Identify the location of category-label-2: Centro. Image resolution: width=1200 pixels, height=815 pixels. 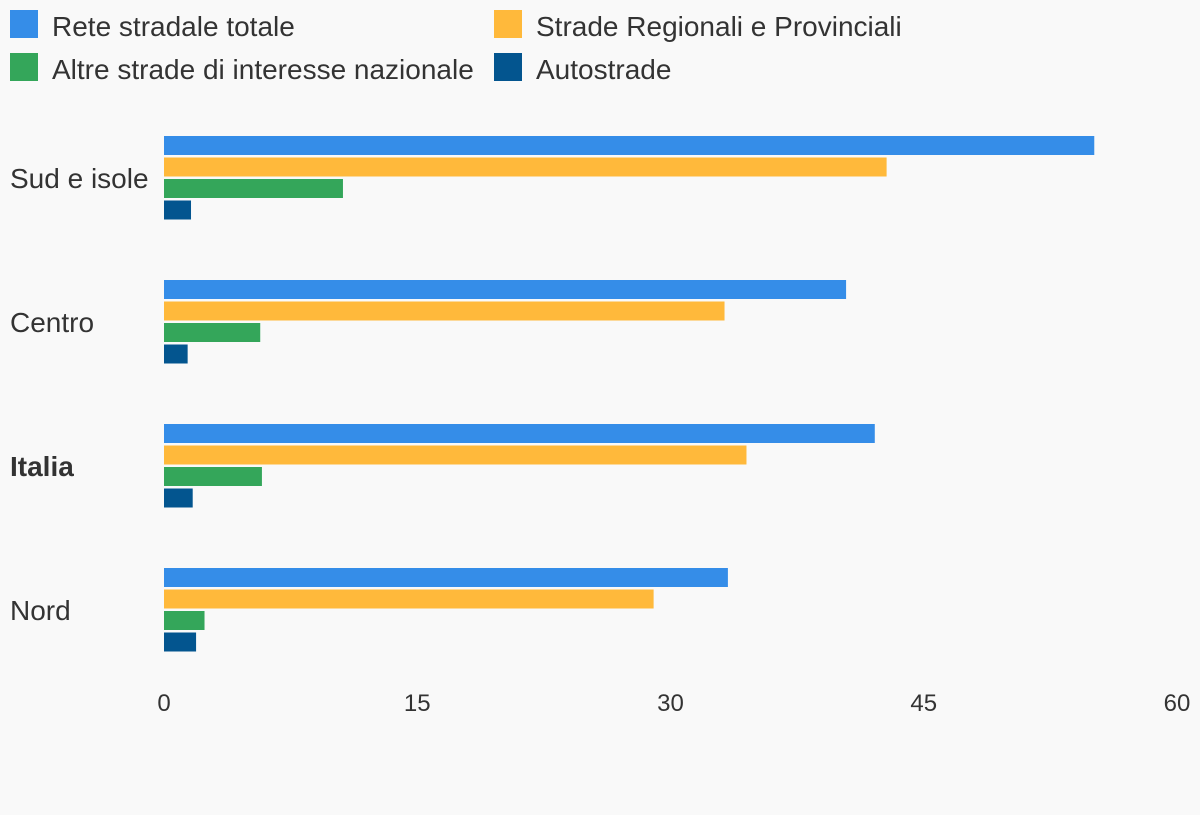
(52, 322).